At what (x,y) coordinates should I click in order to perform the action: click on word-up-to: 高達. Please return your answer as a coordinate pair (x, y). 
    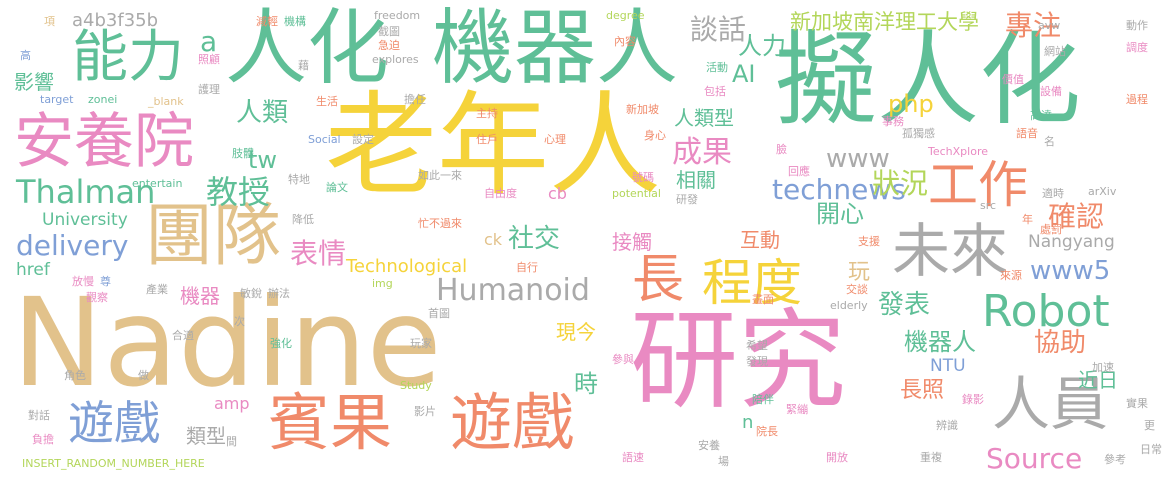
    Looking at the image, I should click on (1041, 115).